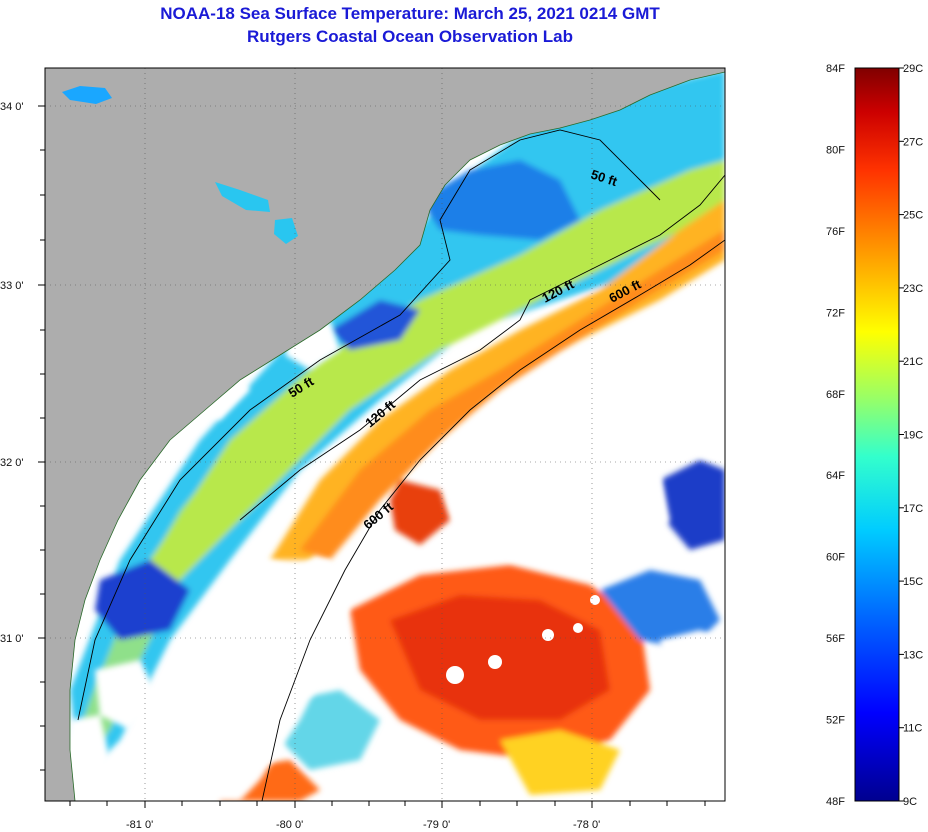 Image resolution: width=928 pixels, height=832 pixels. What do you see at coordinates (912, 729) in the screenshot?
I see `colorbar-c-label: 11C` at bounding box center [912, 729].